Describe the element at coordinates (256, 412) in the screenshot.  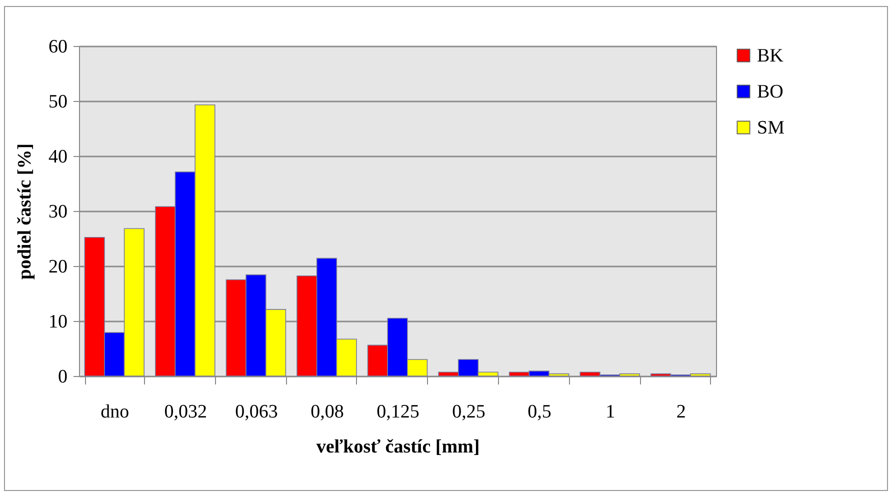
I see `x-tick-label: 0,063` at that location.